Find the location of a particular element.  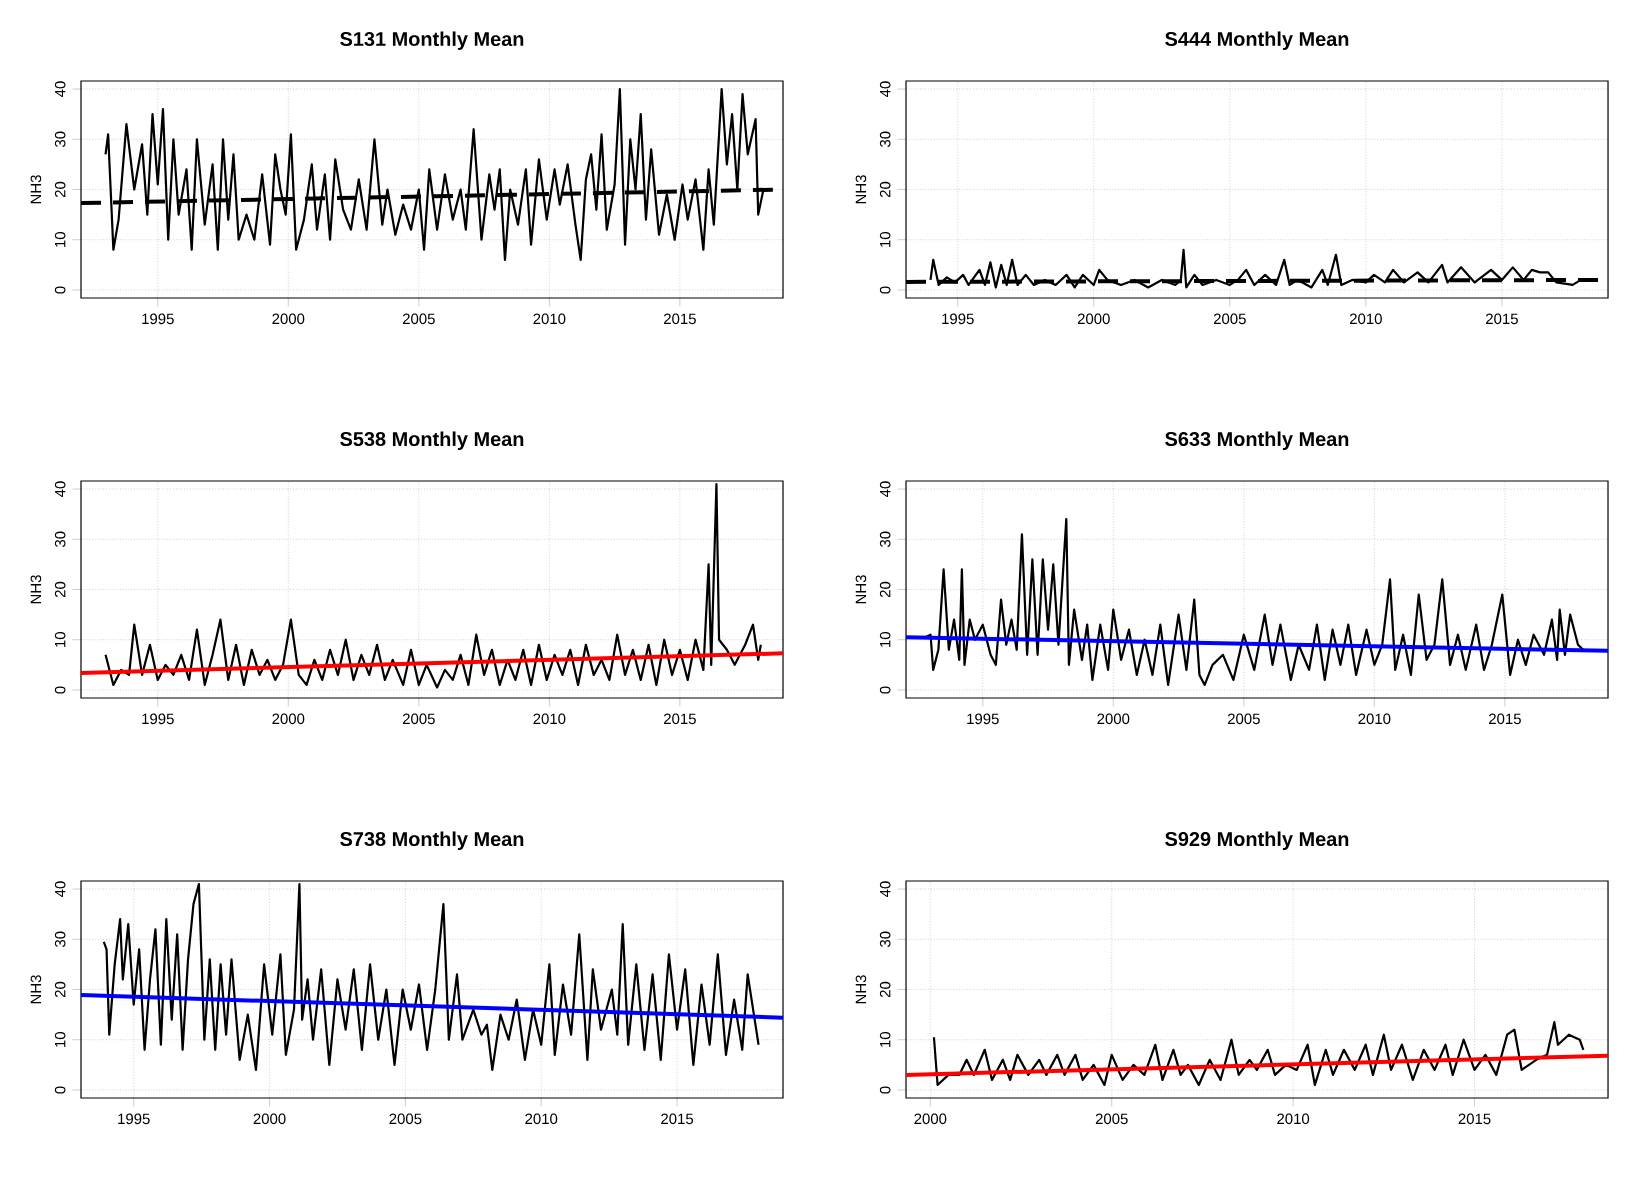

chart-title: S444 Monthly Mean is located at coordinates (1257, 40).